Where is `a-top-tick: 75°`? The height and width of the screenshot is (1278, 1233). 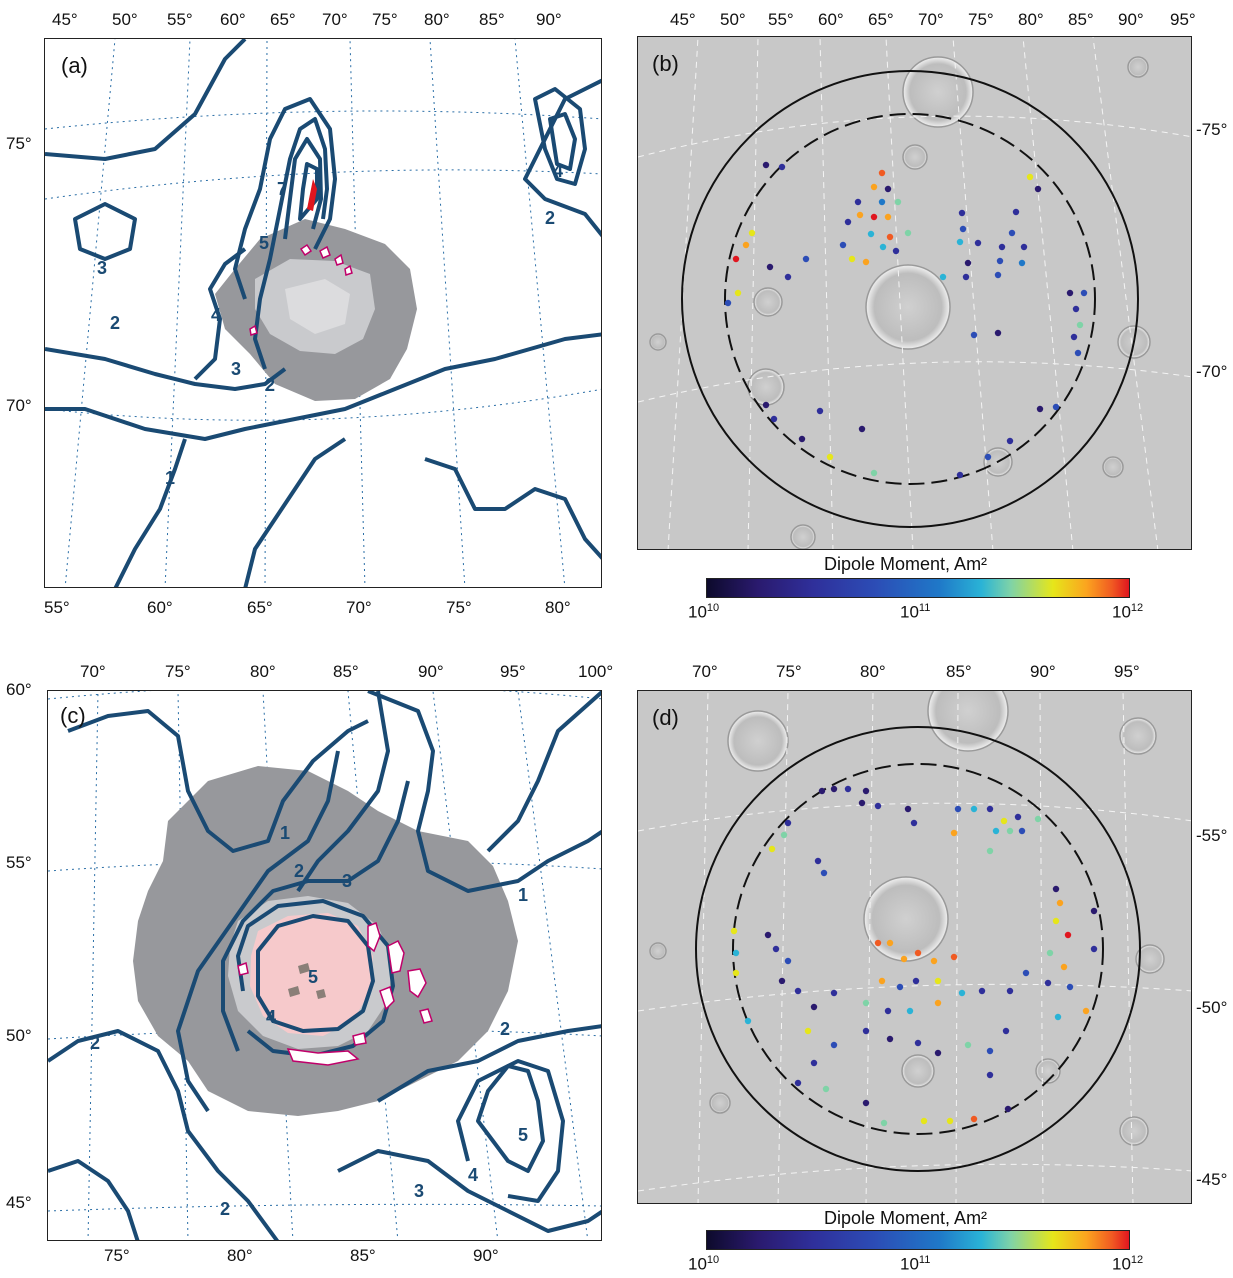 a-top-tick: 75° is located at coordinates (385, 19).